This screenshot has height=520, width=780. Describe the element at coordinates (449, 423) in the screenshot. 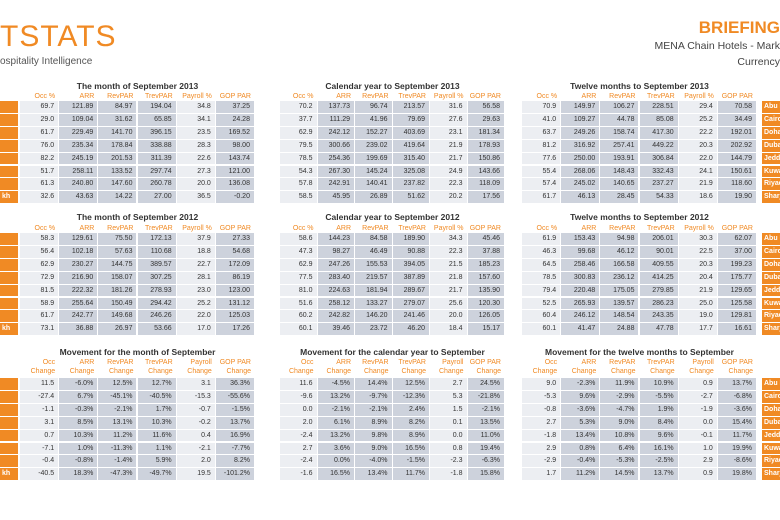

I see `table-cell: 0.1` at that location.